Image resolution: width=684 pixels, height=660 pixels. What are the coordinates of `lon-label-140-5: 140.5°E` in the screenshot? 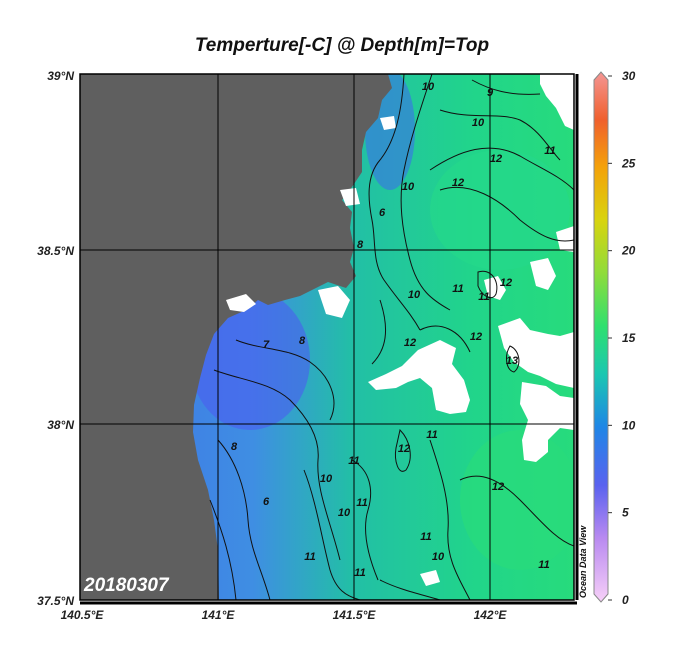 It's located at (83, 615).